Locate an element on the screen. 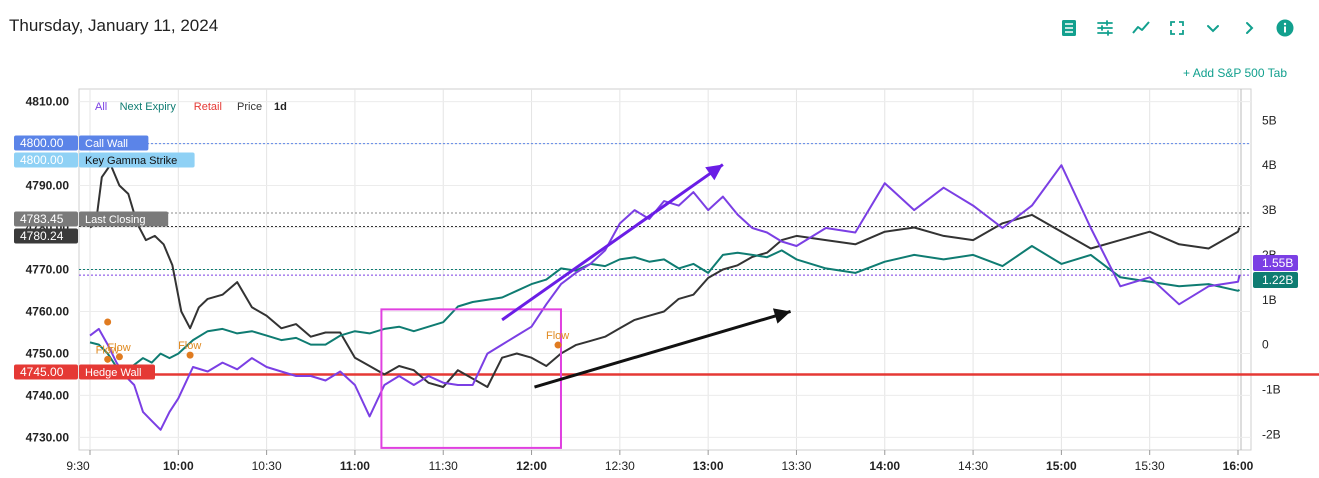 The image size is (1319, 478). y-left-tick-label: 4770.00 is located at coordinates (48, 270).